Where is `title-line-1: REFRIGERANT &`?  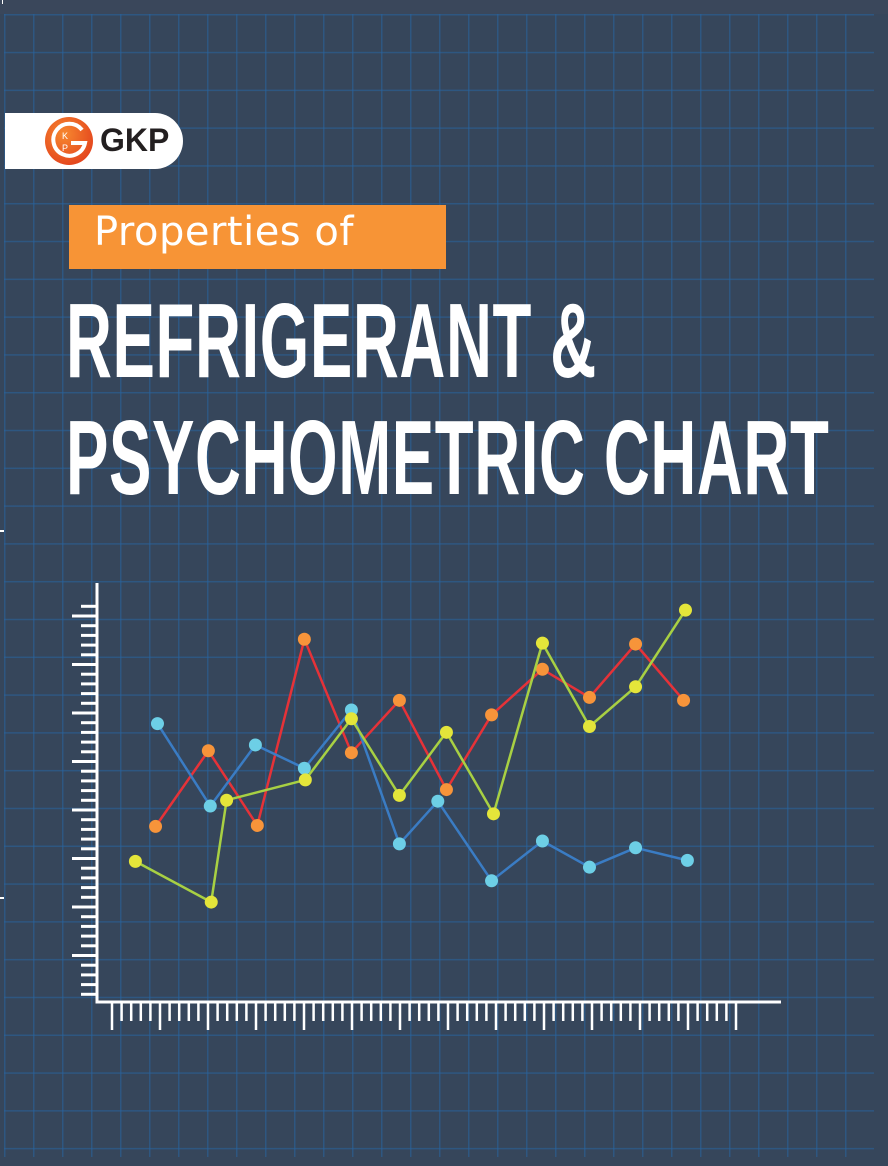 title-line-1: REFRIGERANT & is located at coordinates (331, 341).